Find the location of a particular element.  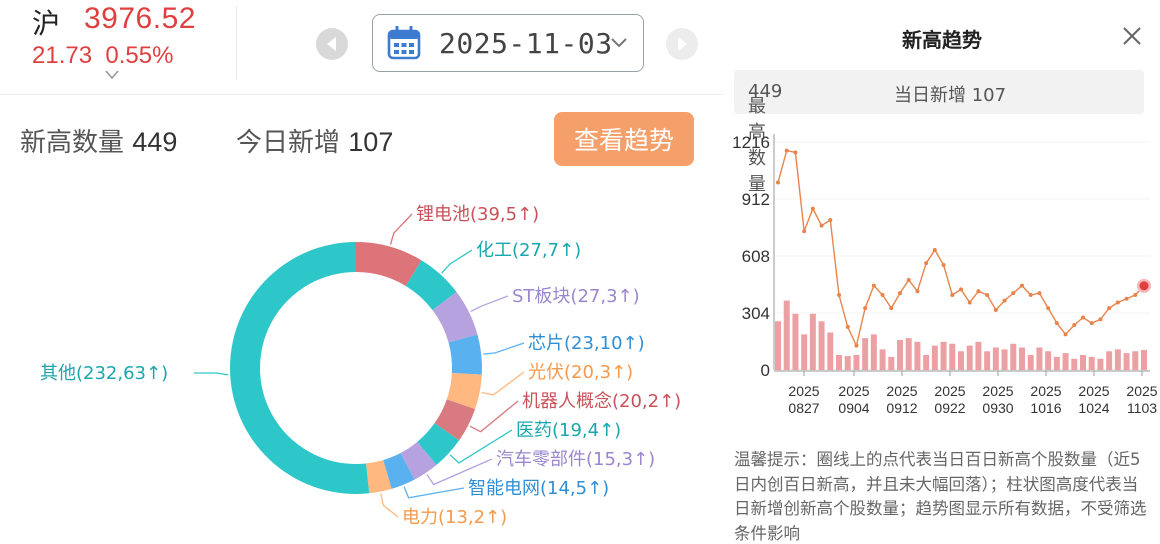

x-tick-date: 0912 is located at coordinates (901, 408).